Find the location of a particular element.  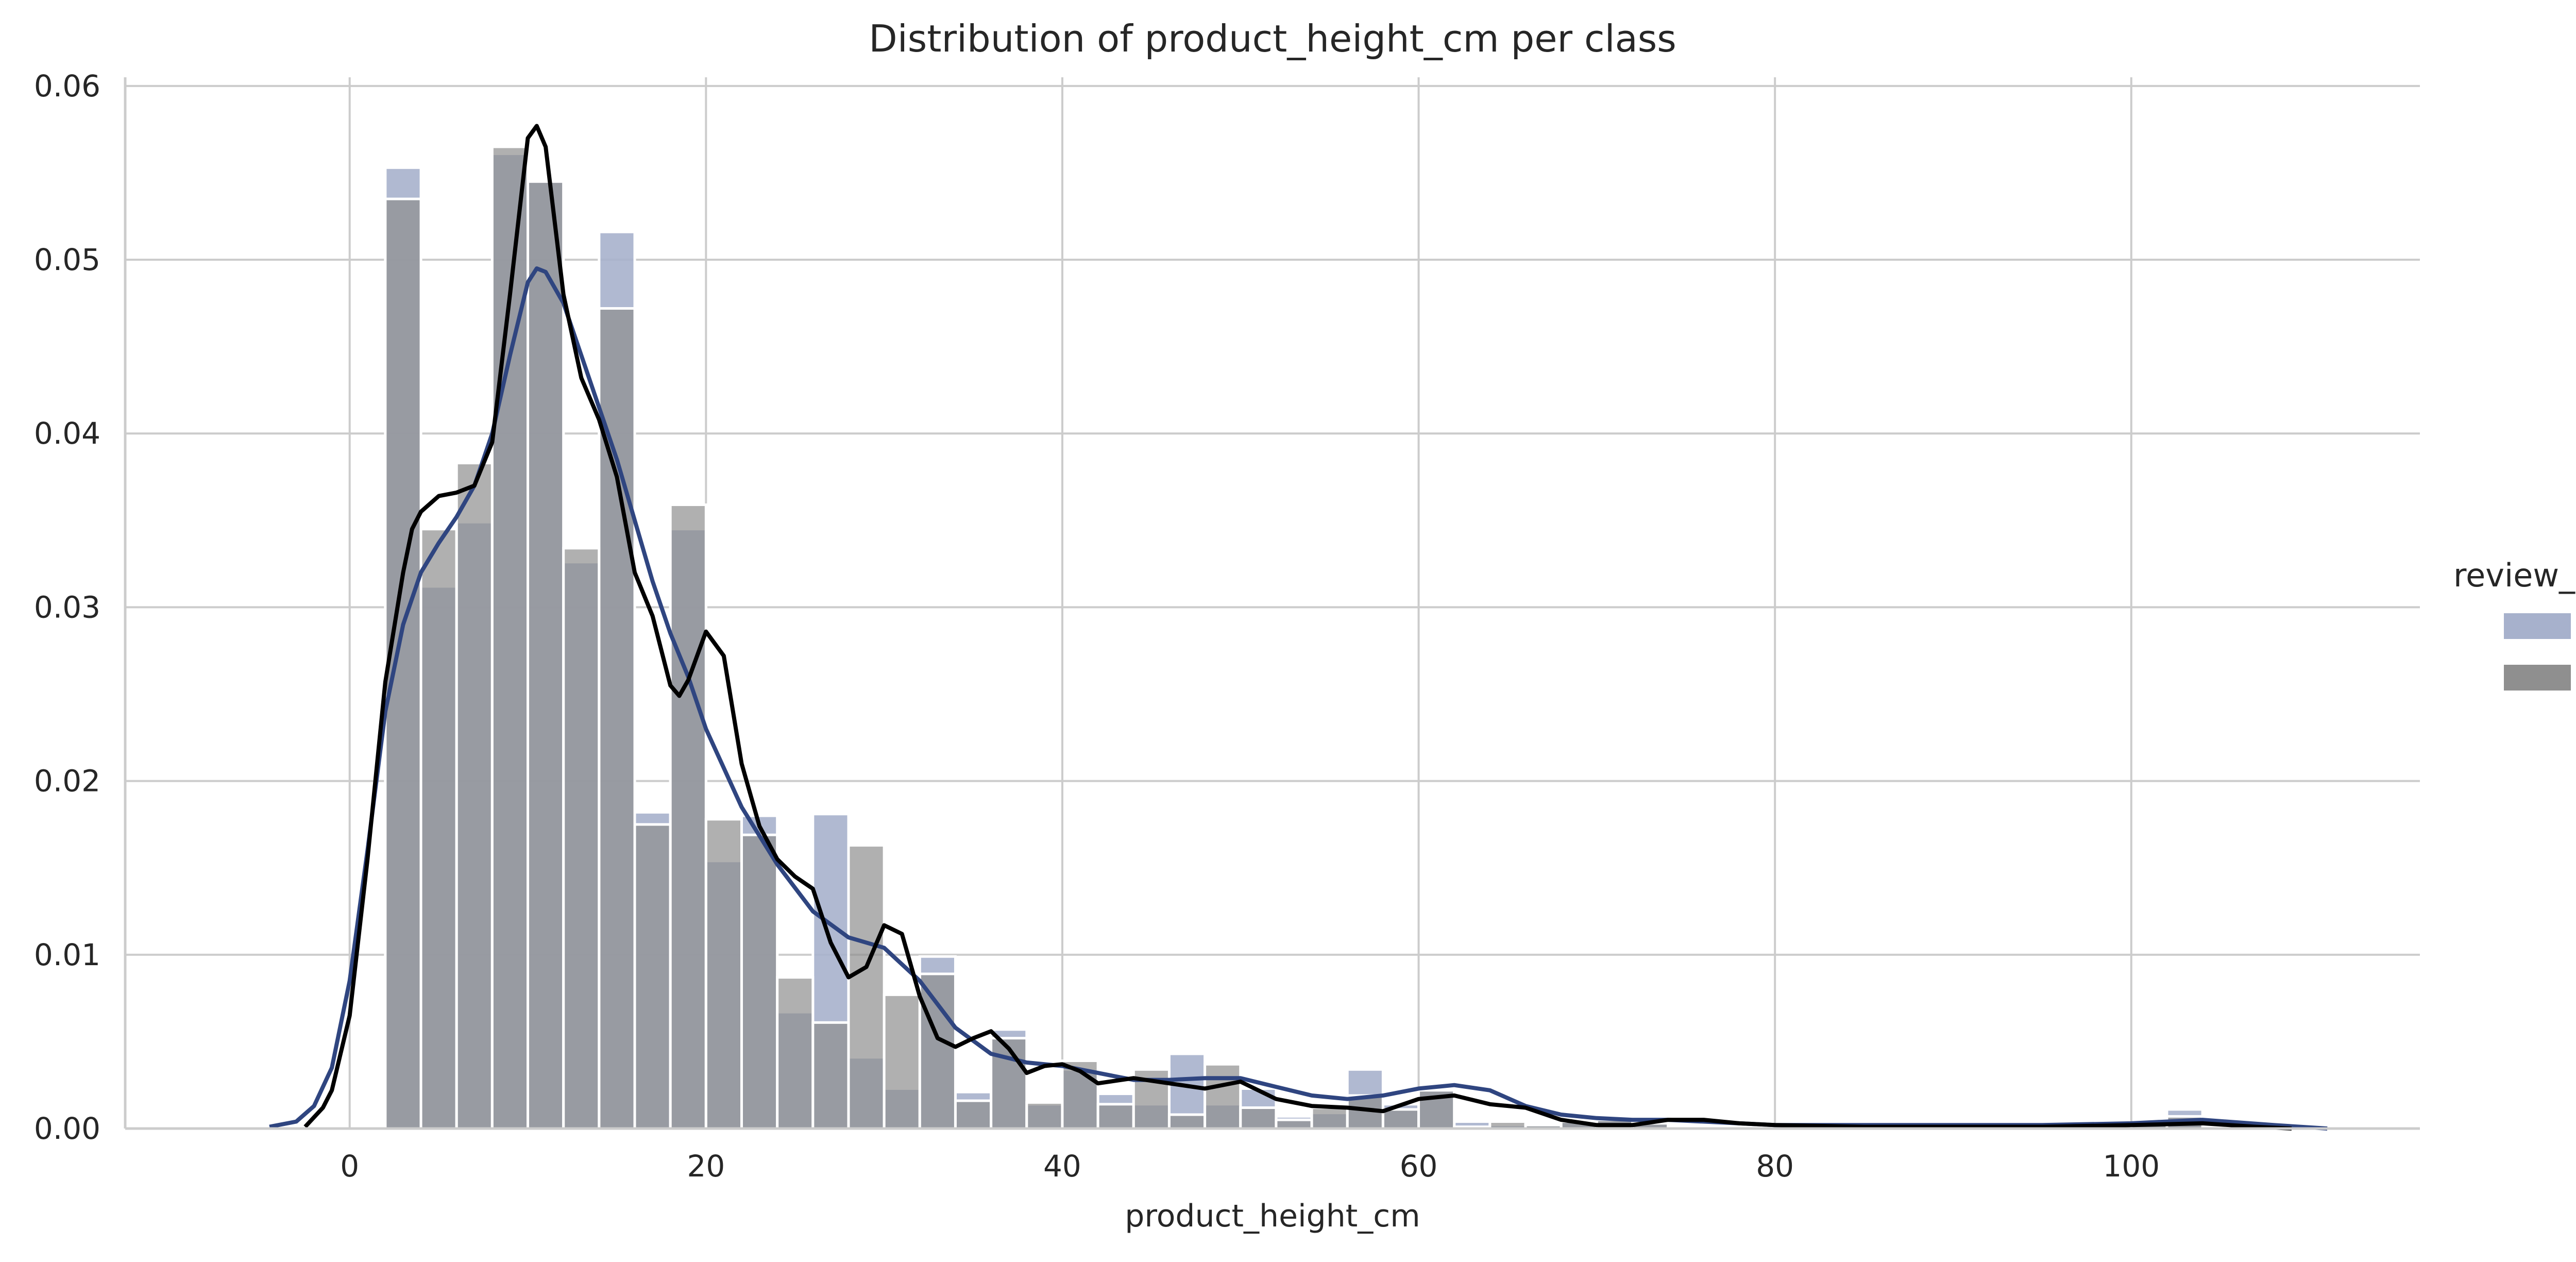

x-tick-label-2: 40 is located at coordinates (1062, 1166).